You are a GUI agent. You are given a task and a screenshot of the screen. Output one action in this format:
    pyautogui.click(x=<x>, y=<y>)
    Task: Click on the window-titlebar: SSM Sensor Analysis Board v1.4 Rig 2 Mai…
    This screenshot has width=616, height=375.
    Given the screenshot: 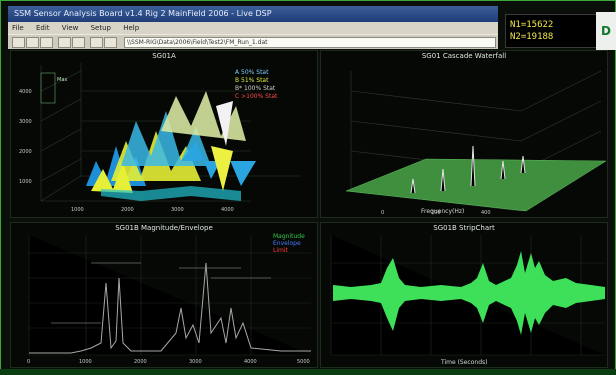 What is the action you would take?
    pyautogui.click(x=253, y=14)
    